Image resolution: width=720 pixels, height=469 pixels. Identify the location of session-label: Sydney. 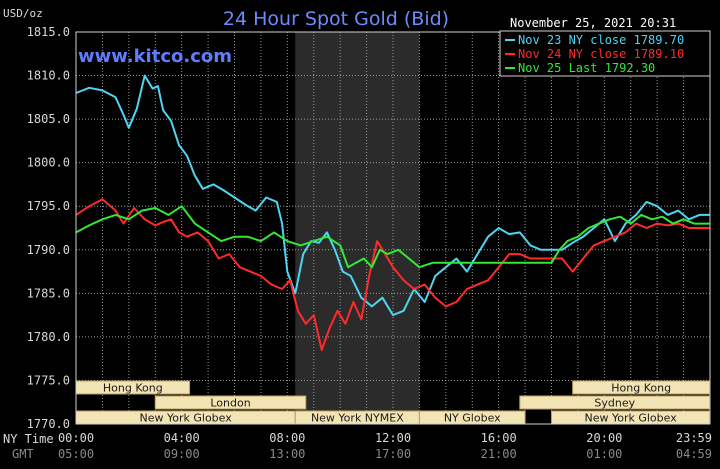
(614, 403).